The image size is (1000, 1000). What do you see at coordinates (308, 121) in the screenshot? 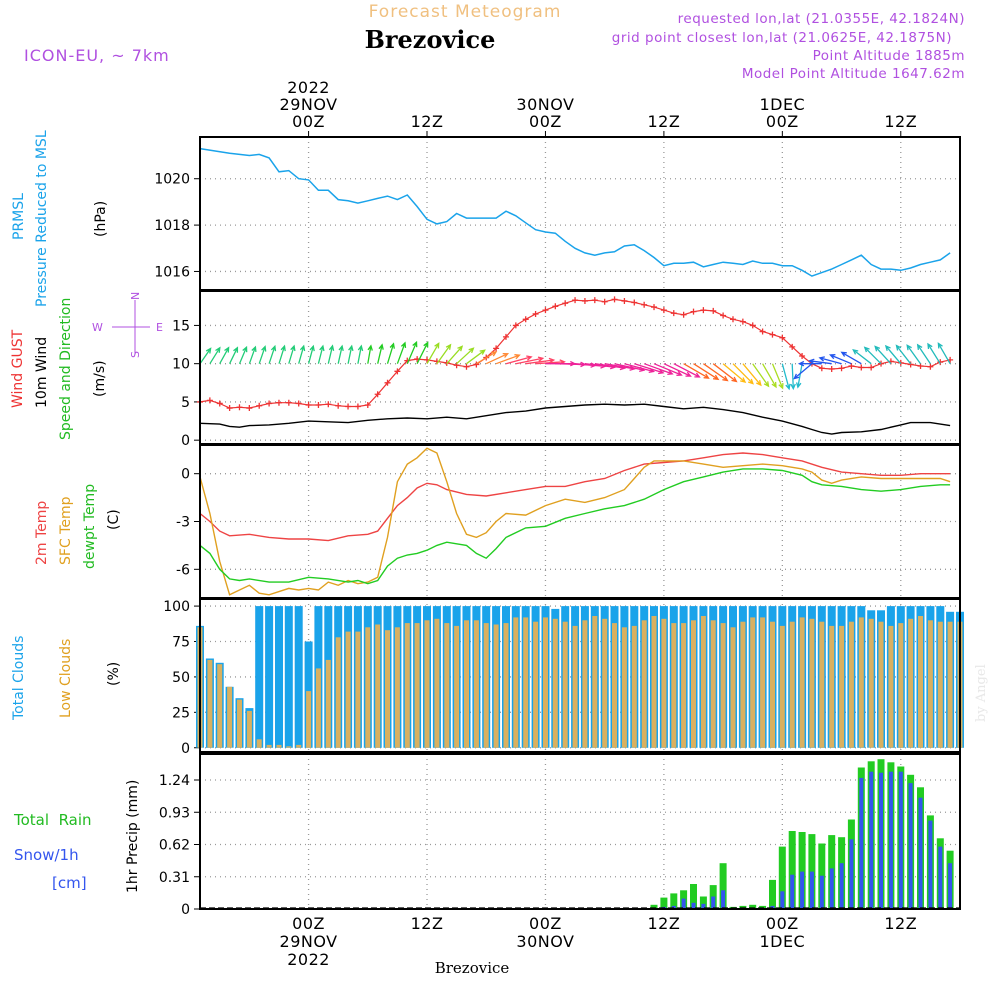
I see `top-axis-label-0-2: 00Z` at bounding box center [308, 121].